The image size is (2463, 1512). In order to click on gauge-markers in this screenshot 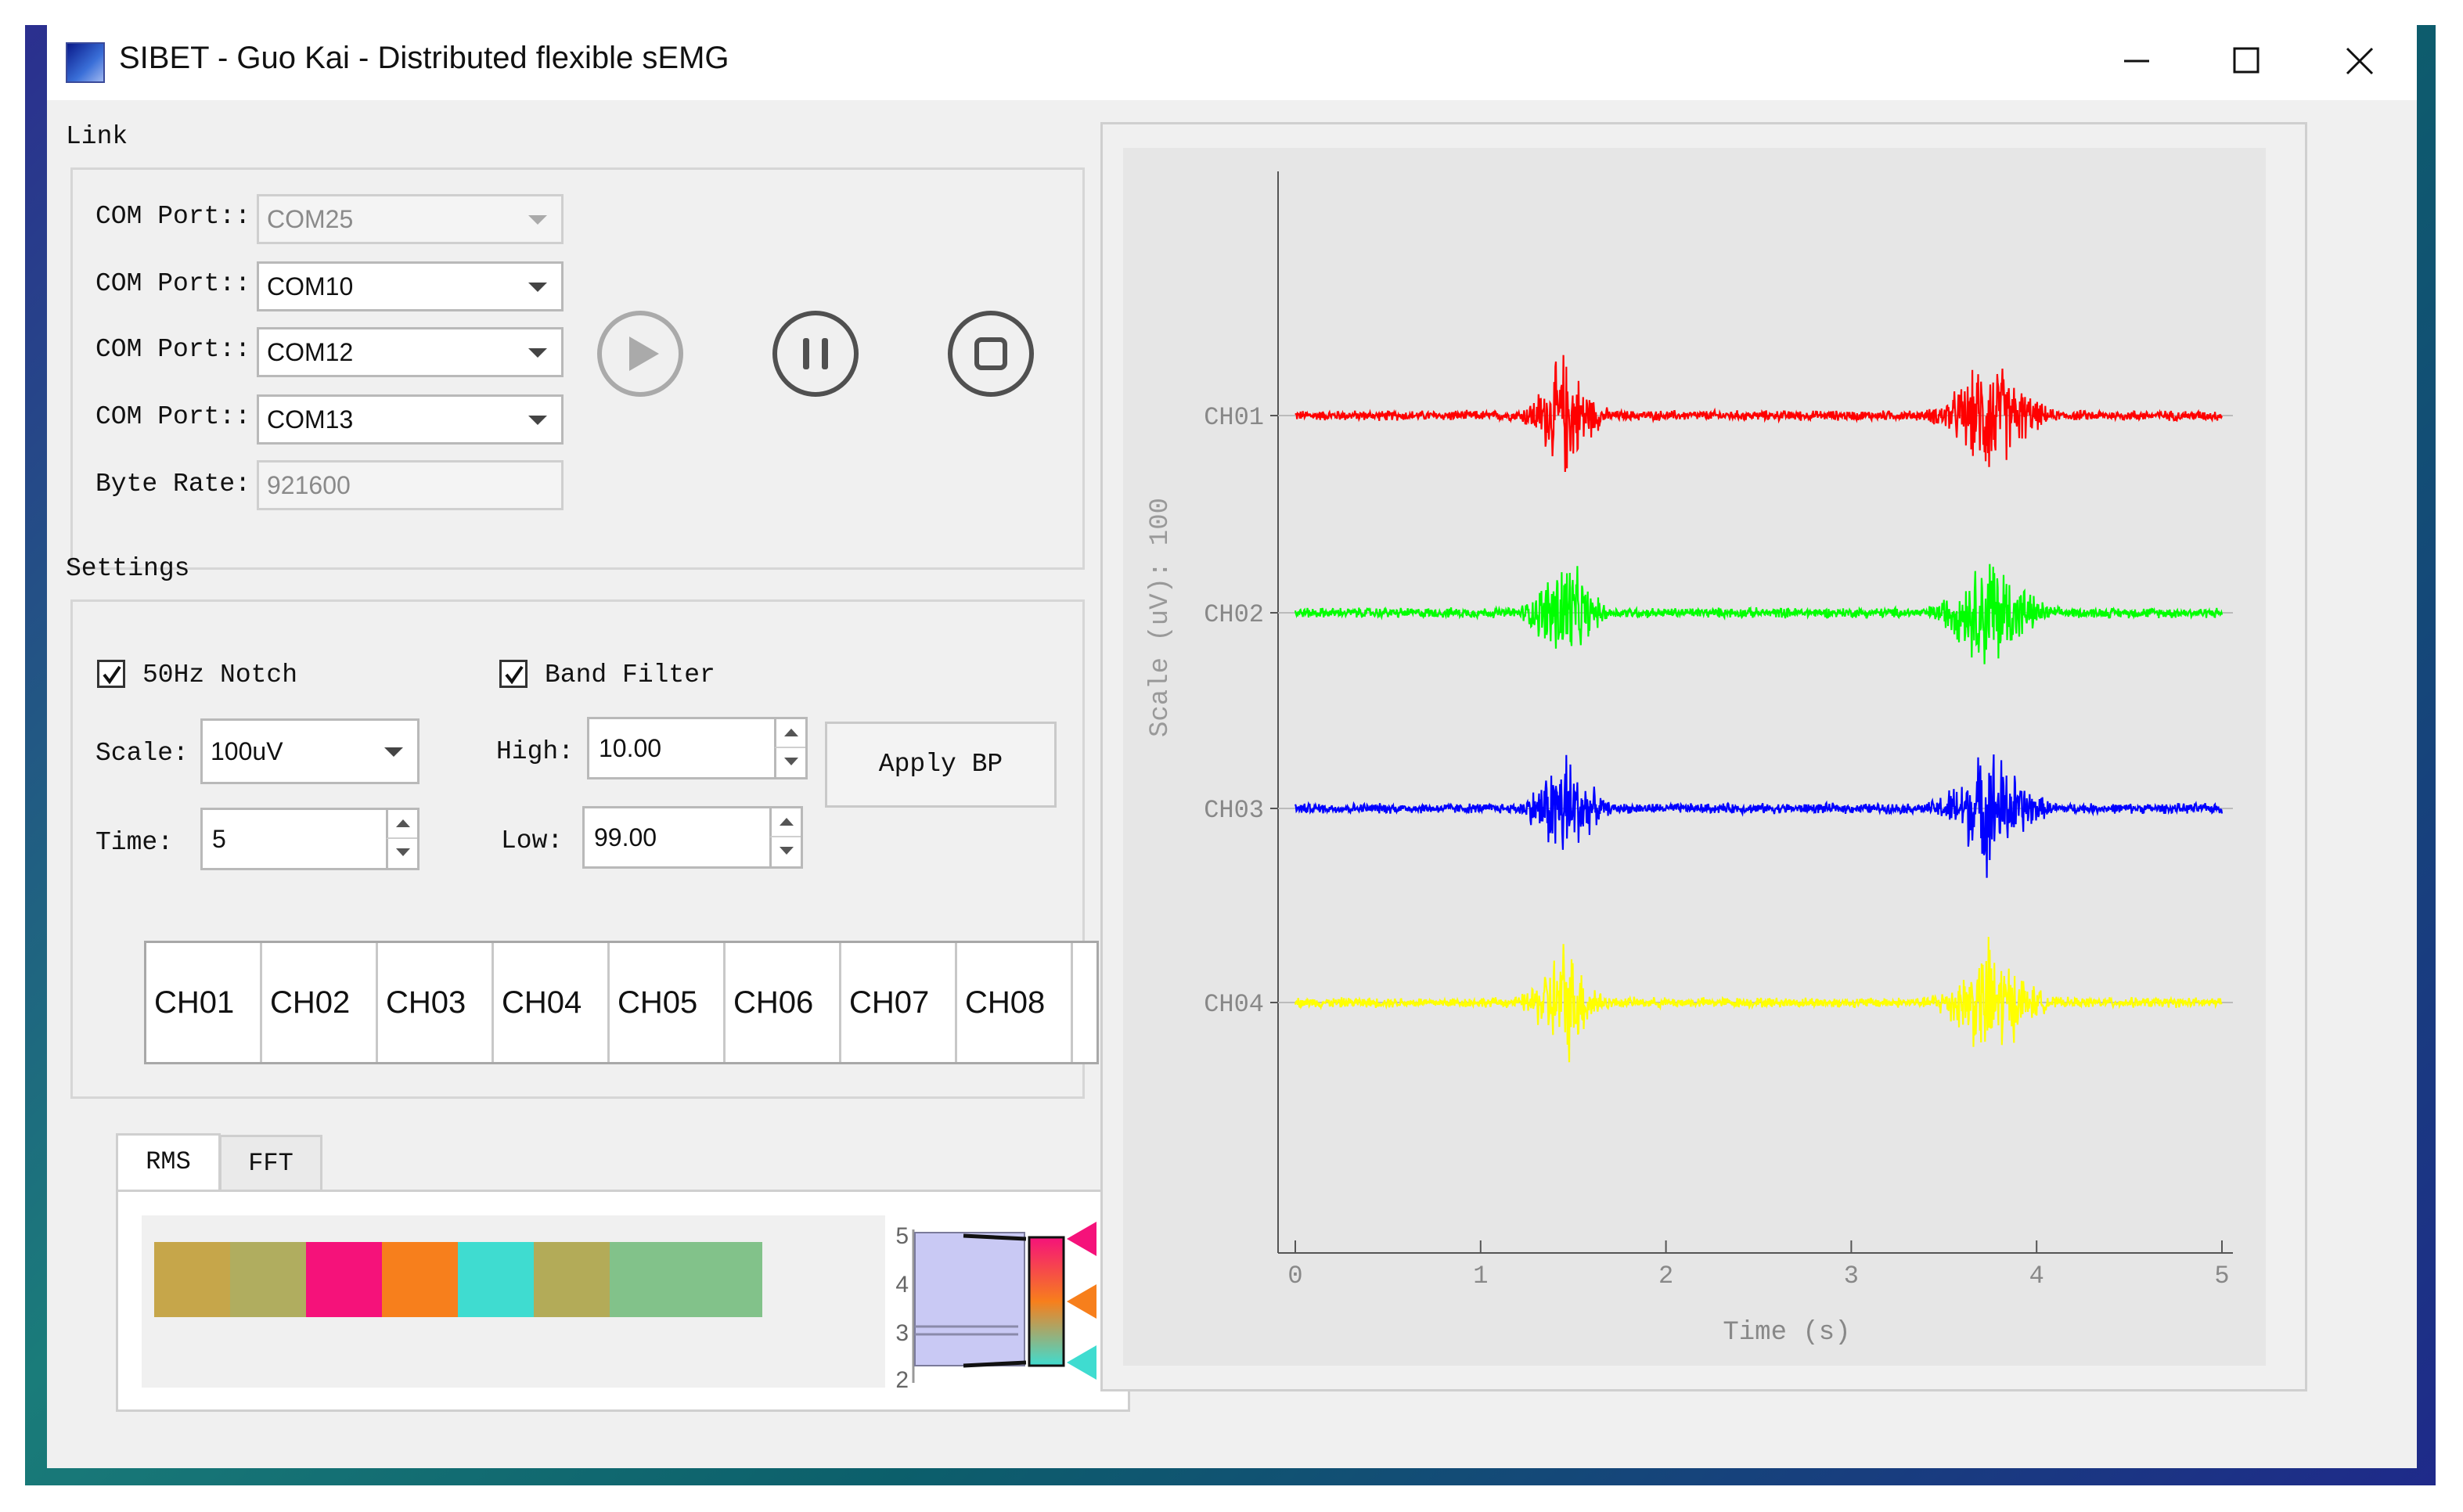, I will do `click(1082, 1301)`.